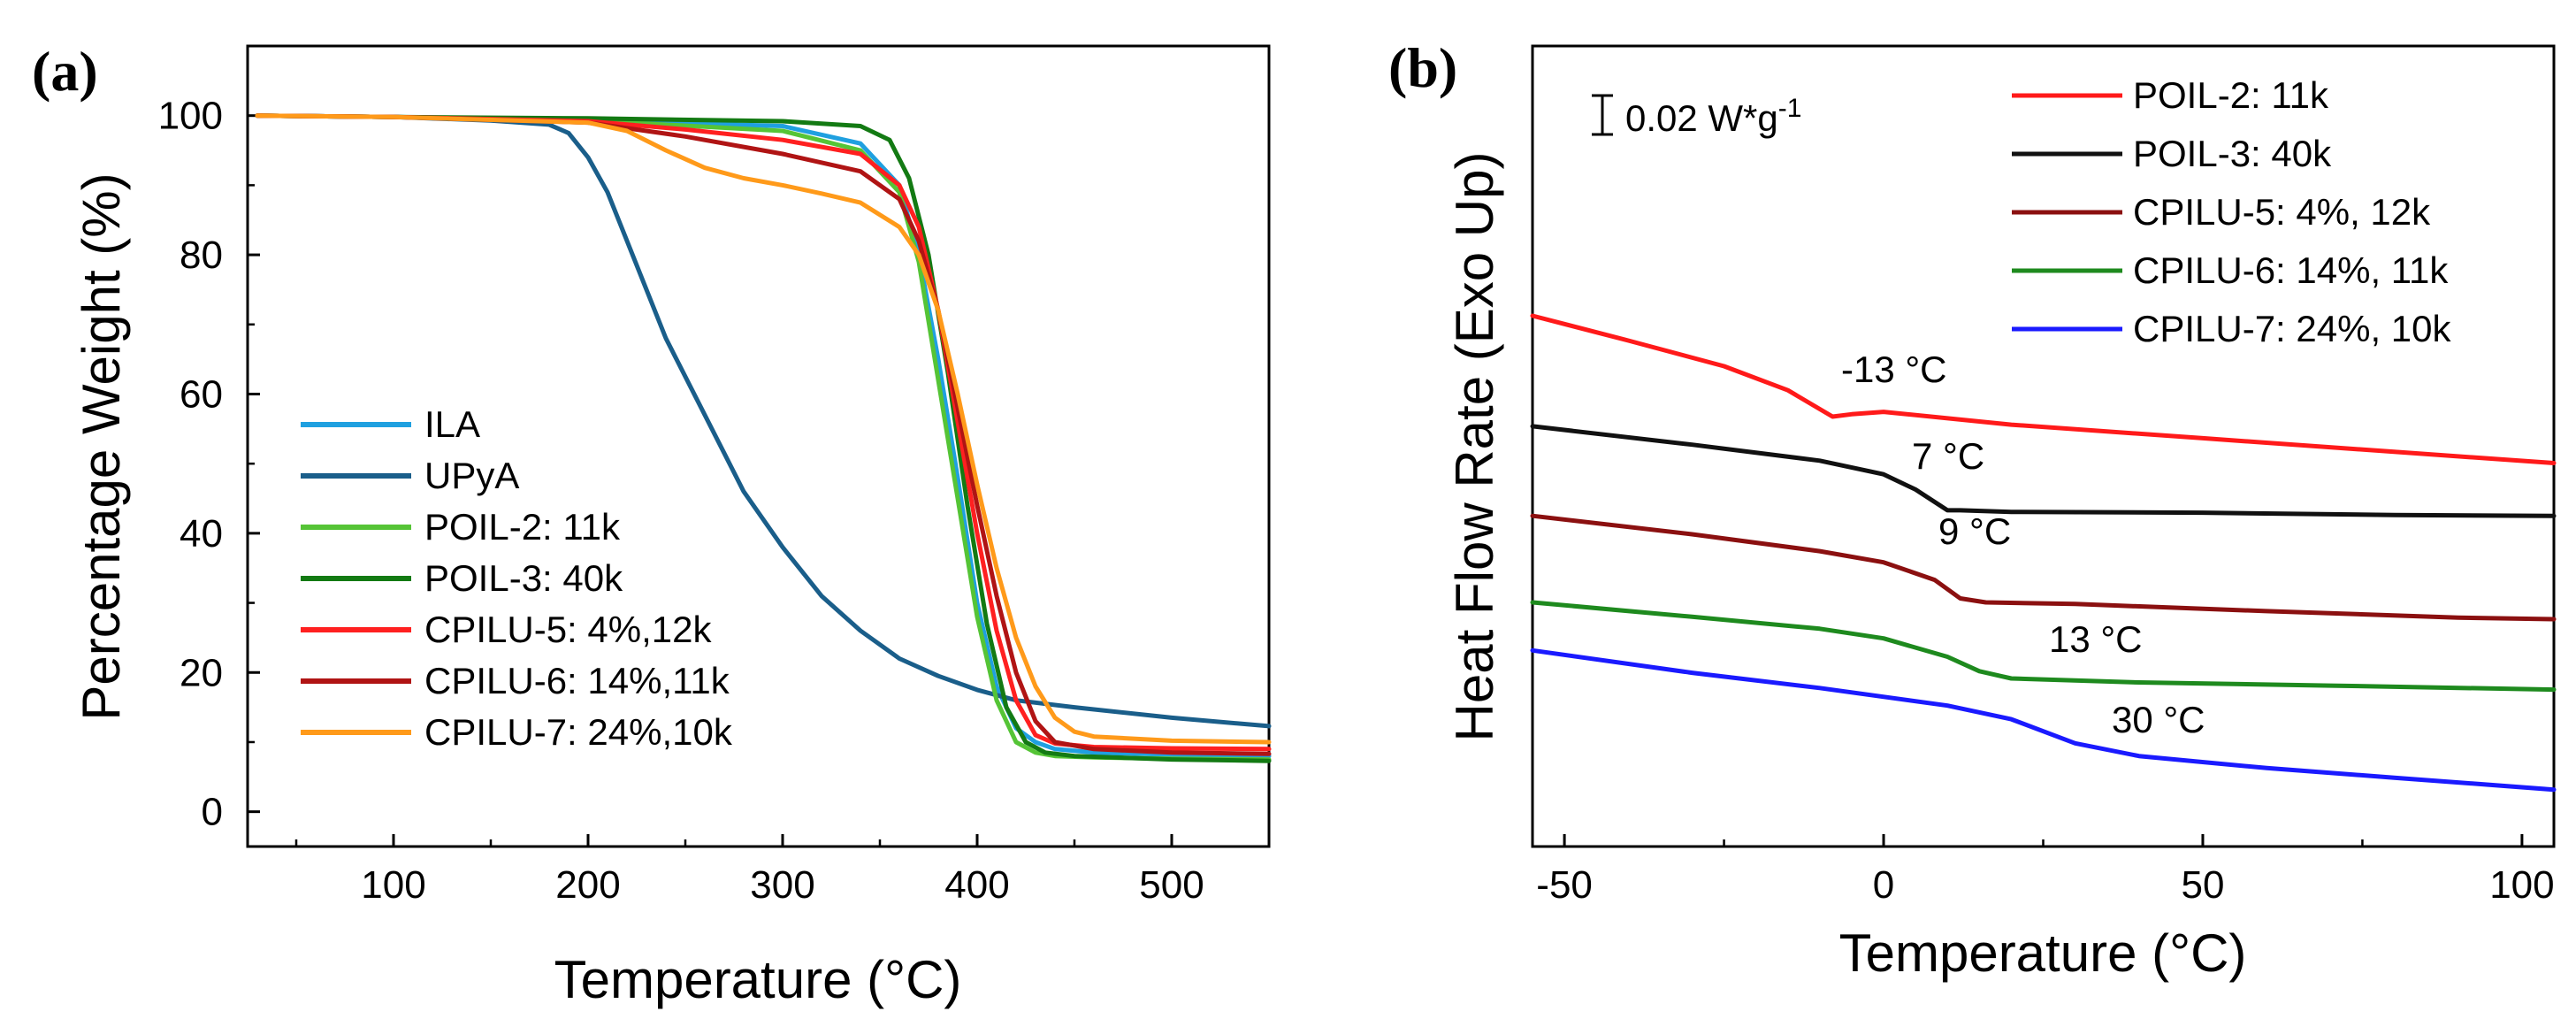 Image resolution: width=2576 pixels, height=1019 pixels. What do you see at coordinates (1974, 531) in the screenshot?
I see `tg-annotation: 9 °C` at bounding box center [1974, 531].